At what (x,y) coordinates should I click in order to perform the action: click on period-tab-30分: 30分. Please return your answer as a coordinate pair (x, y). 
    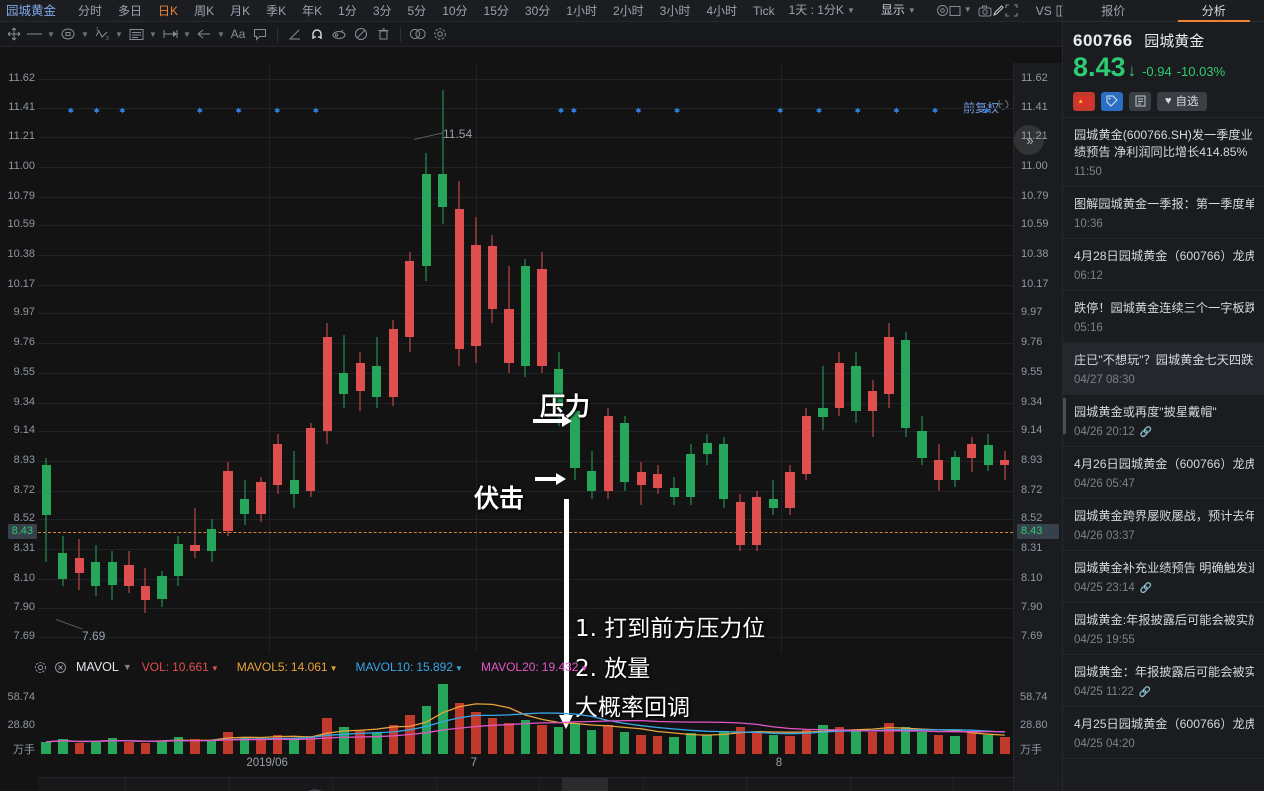
    Looking at the image, I should click on (537, 10).